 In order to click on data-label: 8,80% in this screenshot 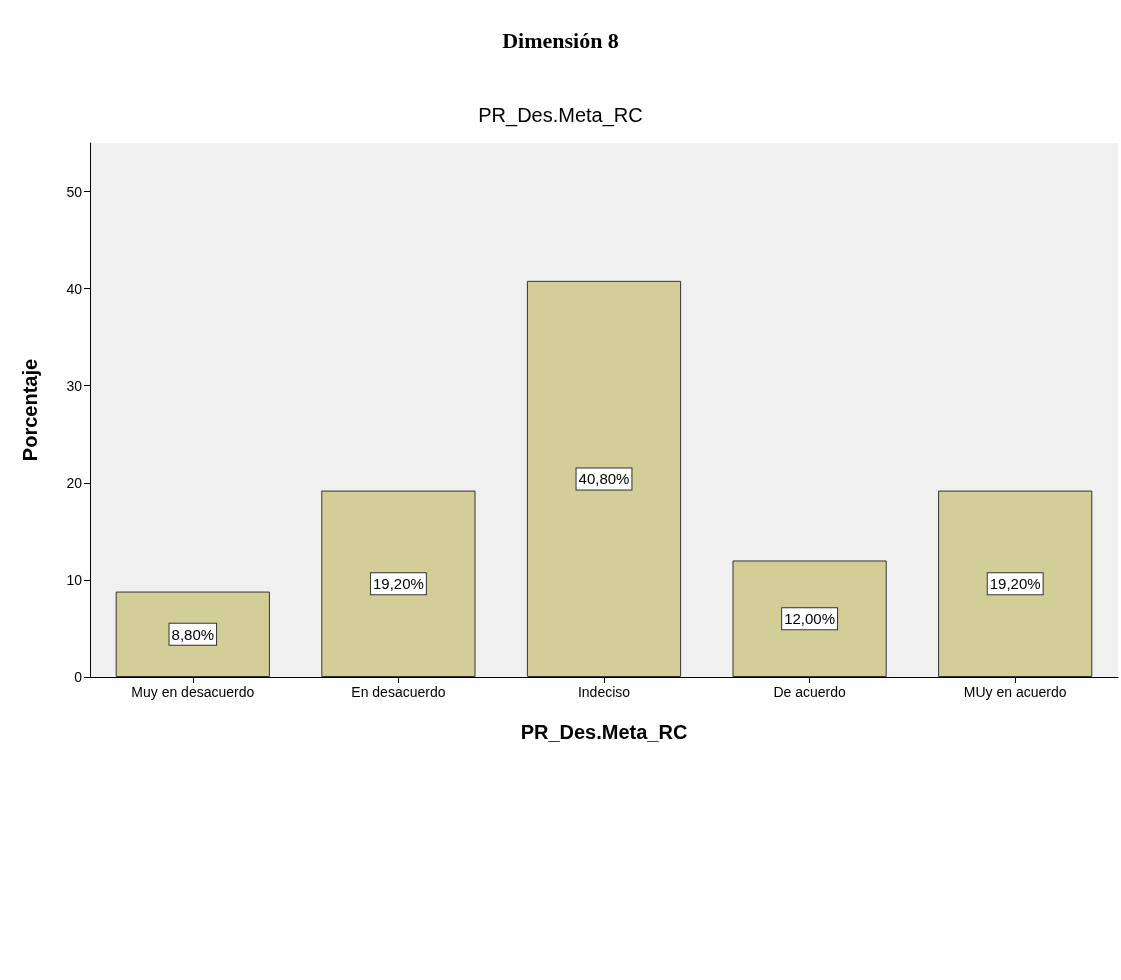, I will do `click(193, 634)`.